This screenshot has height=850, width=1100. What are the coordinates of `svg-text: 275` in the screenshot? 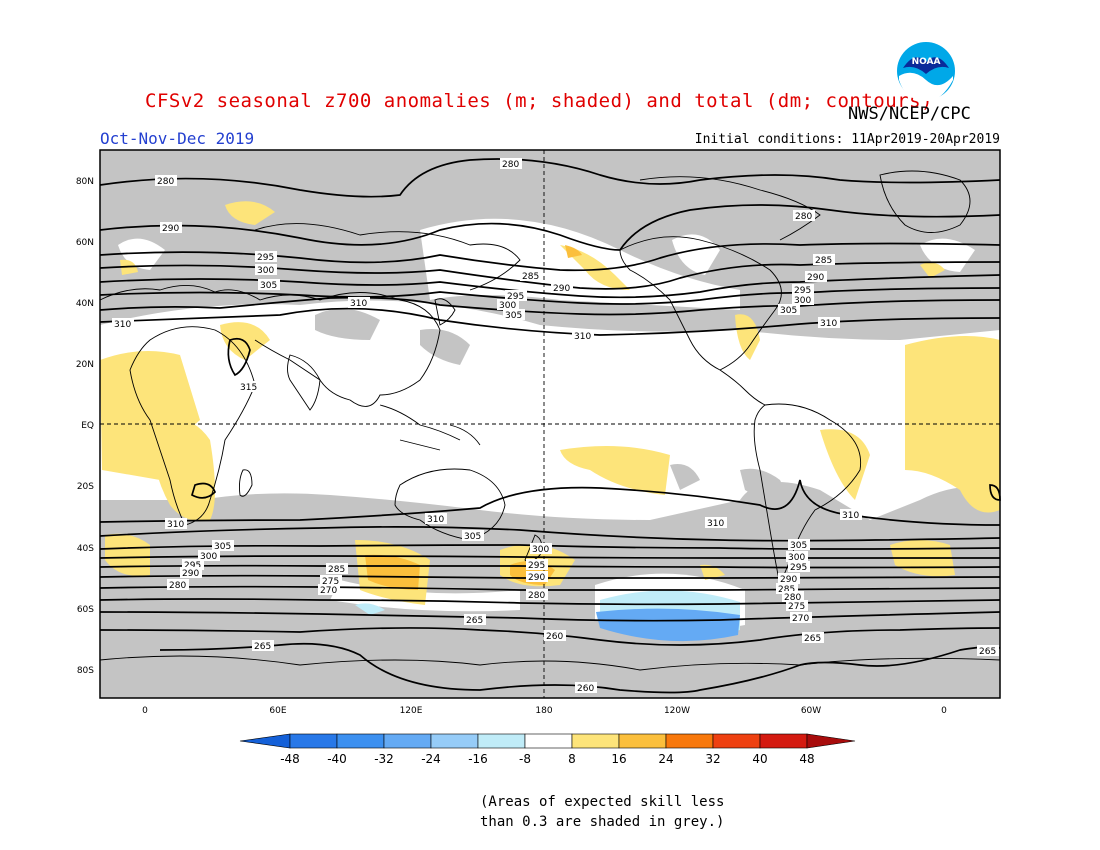 It's located at (796, 607).